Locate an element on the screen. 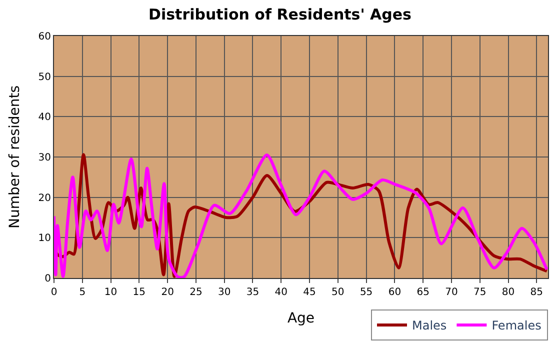 This screenshot has width=560, height=353. x-tick-label: 30 is located at coordinates (224, 292).